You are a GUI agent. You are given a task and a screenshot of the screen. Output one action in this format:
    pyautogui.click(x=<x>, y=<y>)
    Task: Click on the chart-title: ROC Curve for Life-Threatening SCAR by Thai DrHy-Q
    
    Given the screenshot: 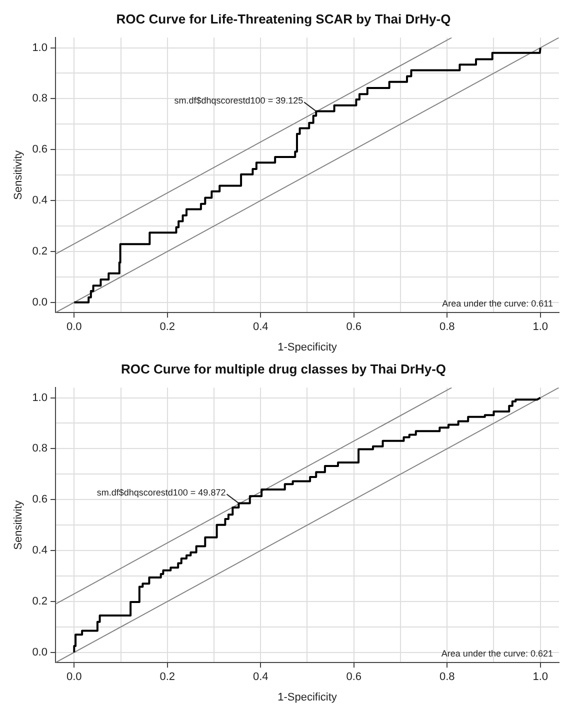 What is the action you would take?
    pyautogui.click(x=283, y=18)
    